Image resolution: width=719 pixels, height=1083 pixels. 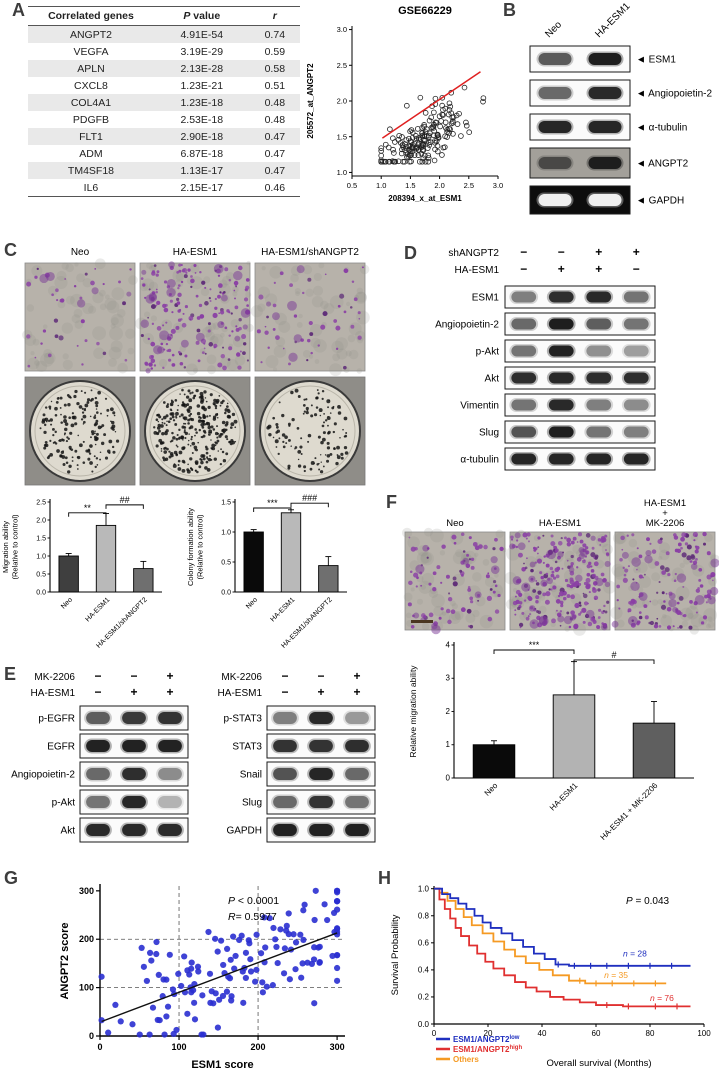 What do you see at coordinates (275, 68) in the screenshot?
I see `r-value: 0.58` at bounding box center [275, 68].